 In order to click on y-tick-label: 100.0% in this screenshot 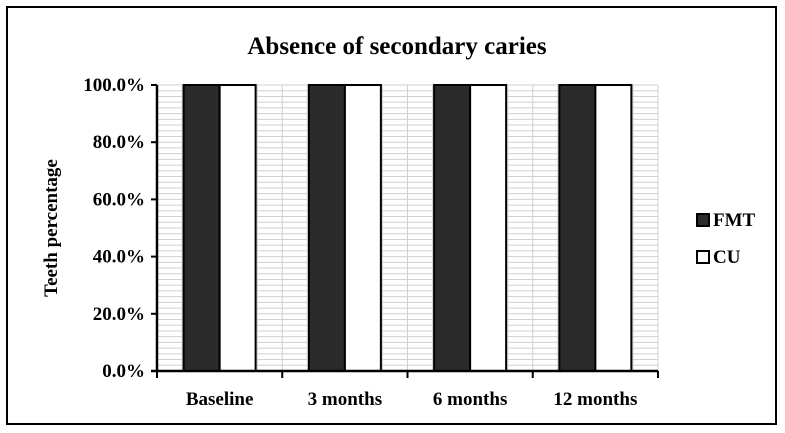, I will do `click(114, 85)`.